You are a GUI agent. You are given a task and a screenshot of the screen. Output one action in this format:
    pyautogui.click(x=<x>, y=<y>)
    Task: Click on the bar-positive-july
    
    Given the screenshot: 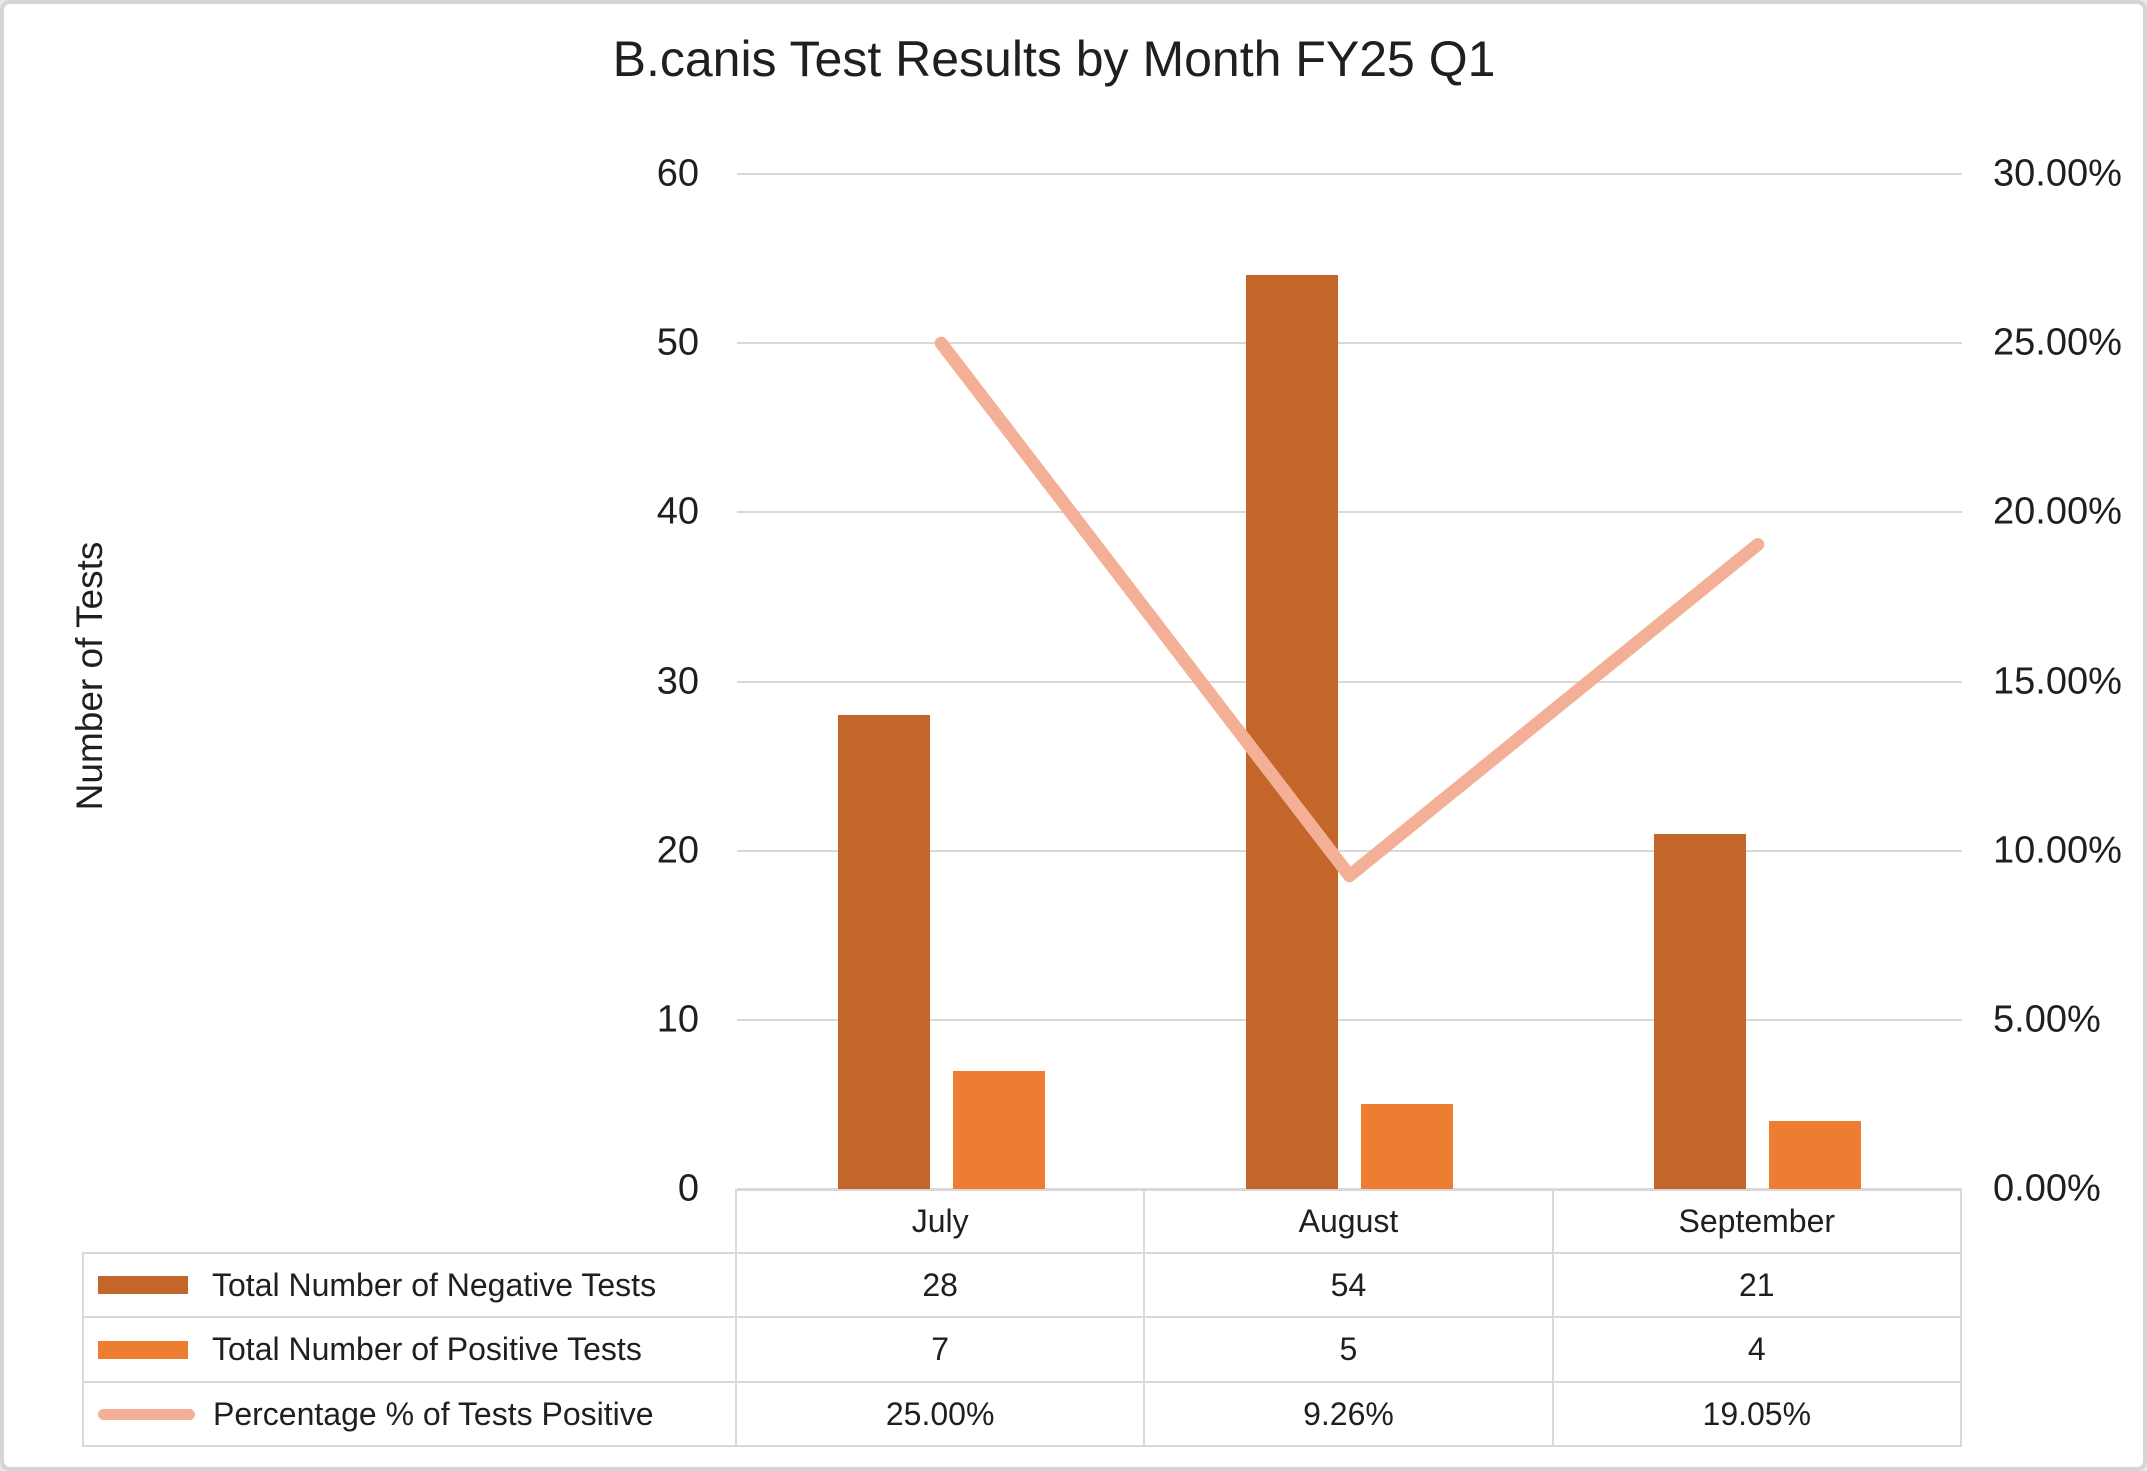 What is the action you would take?
    pyautogui.click(x=998, y=1130)
    